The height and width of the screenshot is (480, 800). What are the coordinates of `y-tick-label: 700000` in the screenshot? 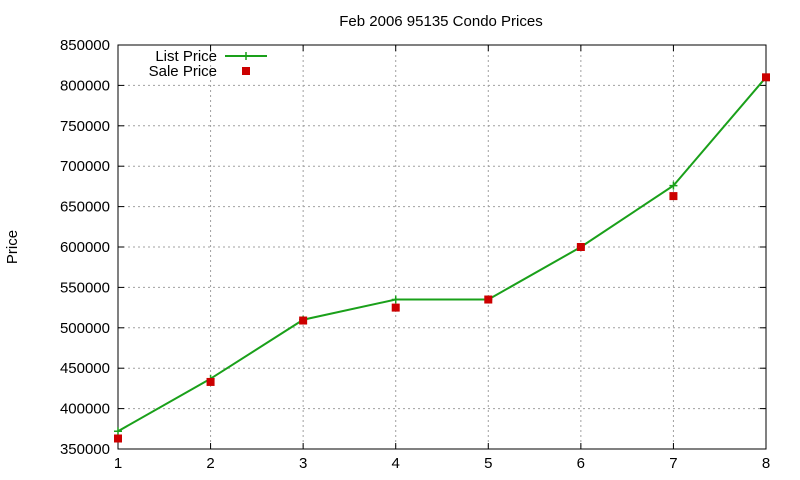 It's located at (85, 166).